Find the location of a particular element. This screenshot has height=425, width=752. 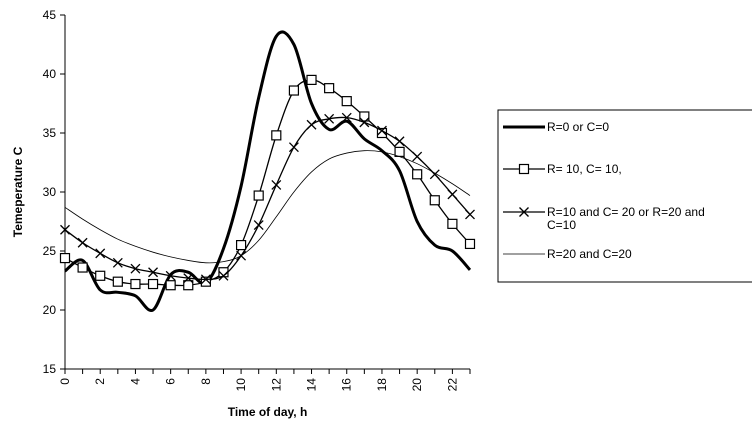

legend-label: R=0 or C=0 is located at coordinates (578, 127).